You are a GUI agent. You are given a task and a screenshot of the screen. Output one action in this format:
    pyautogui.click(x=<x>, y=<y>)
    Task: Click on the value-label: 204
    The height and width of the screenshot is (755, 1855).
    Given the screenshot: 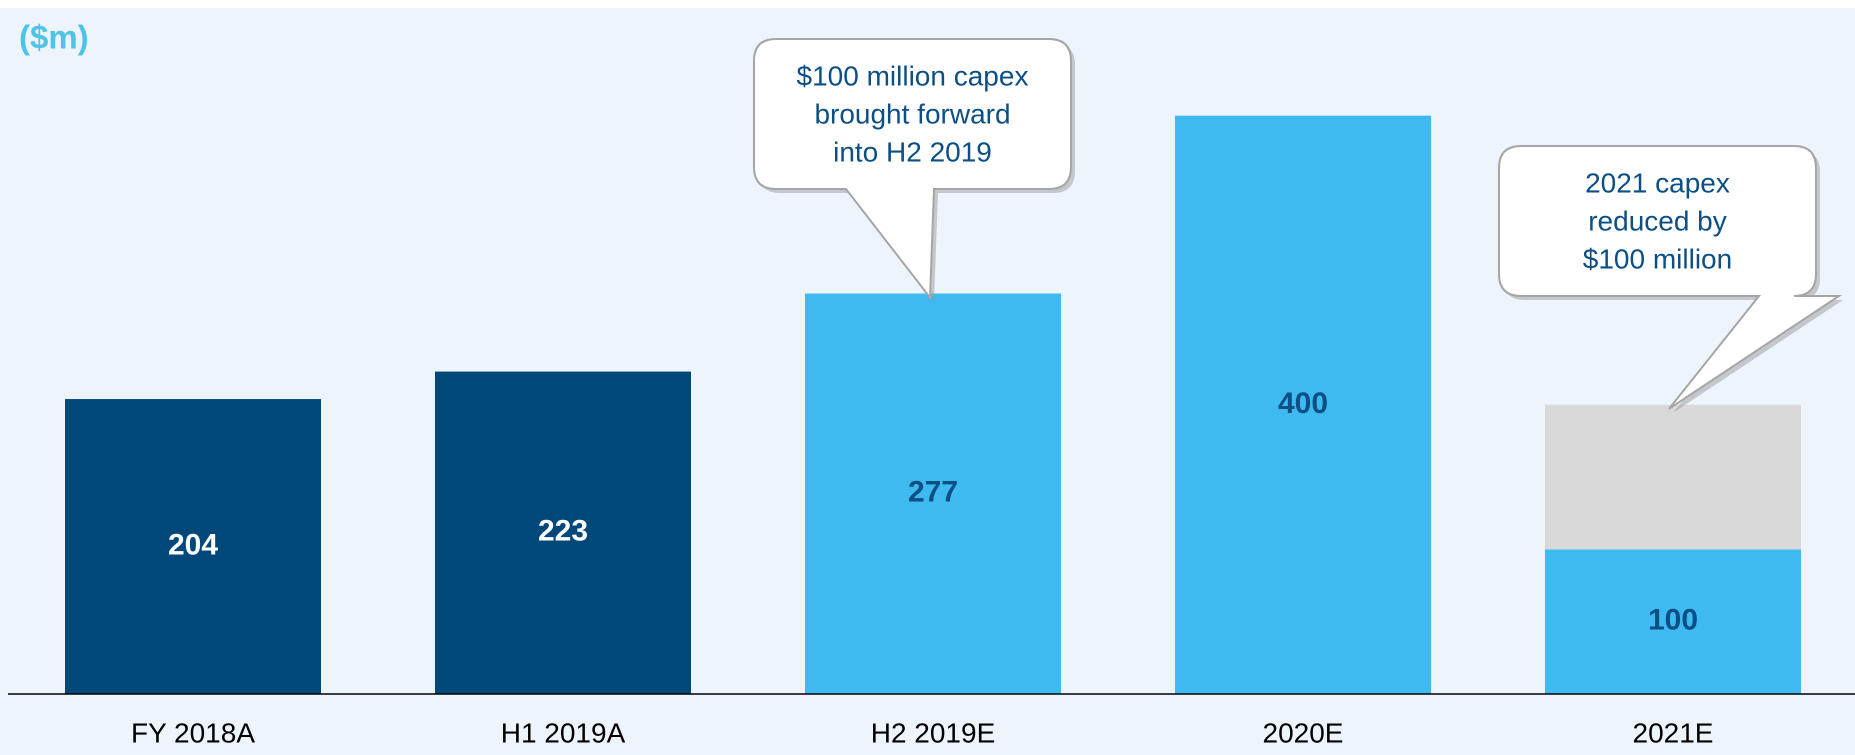 What is the action you would take?
    pyautogui.click(x=193, y=544)
    